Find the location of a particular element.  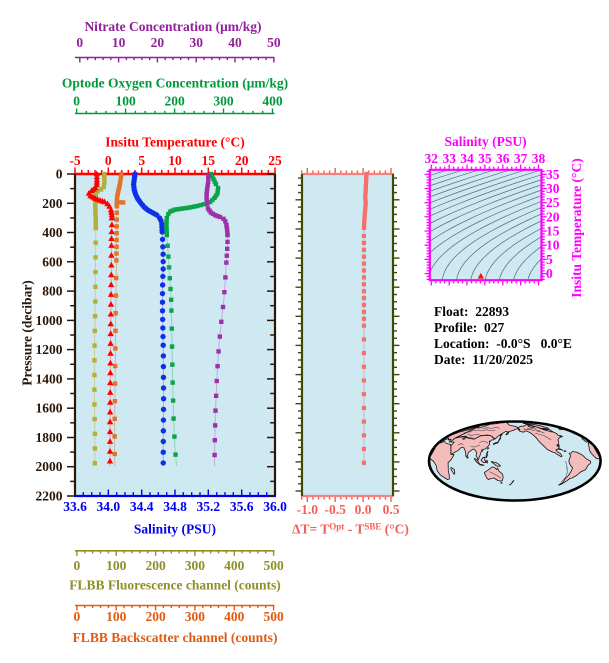

svg-text: 50 is located at coordinates (274, 42).